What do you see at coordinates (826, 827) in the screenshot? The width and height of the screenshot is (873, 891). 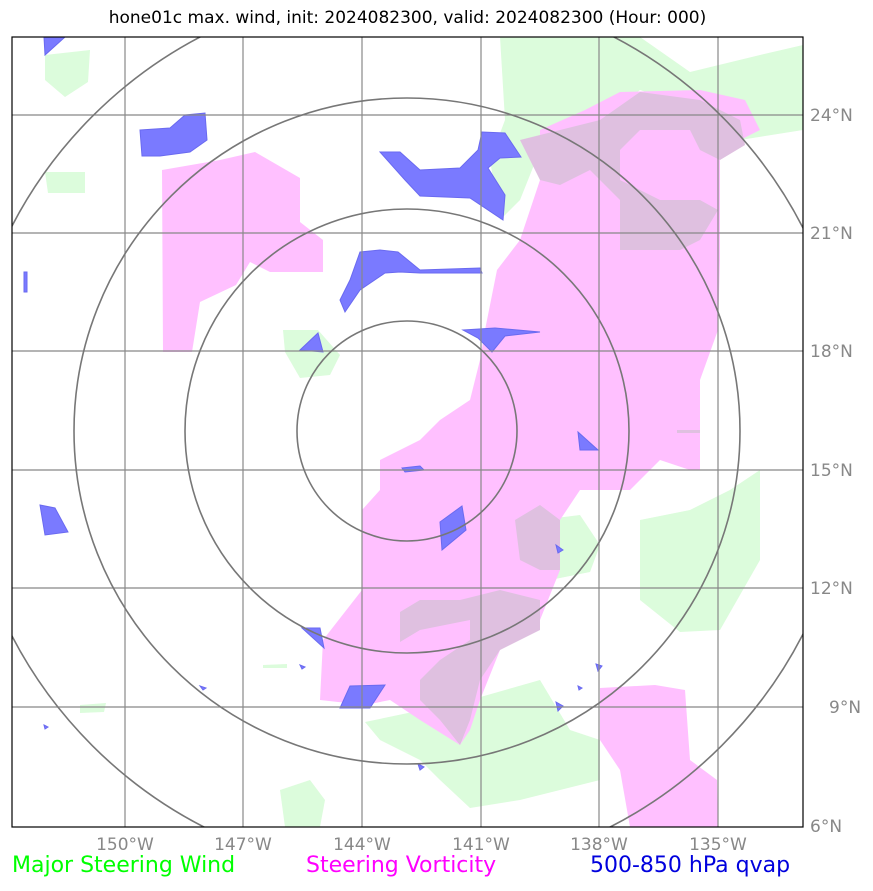 I see `lat-label: 6°N` at bounding box center [826, 827].